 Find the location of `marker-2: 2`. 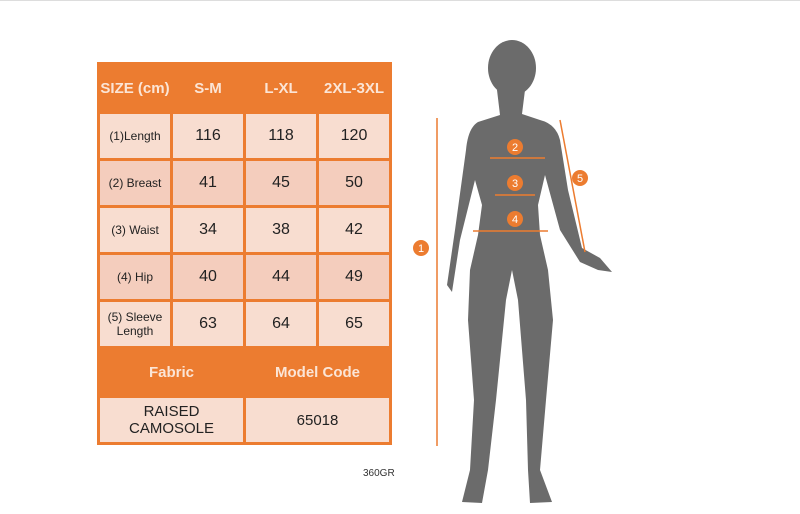

marker-2: 2 is located at coordinates (515, 148).